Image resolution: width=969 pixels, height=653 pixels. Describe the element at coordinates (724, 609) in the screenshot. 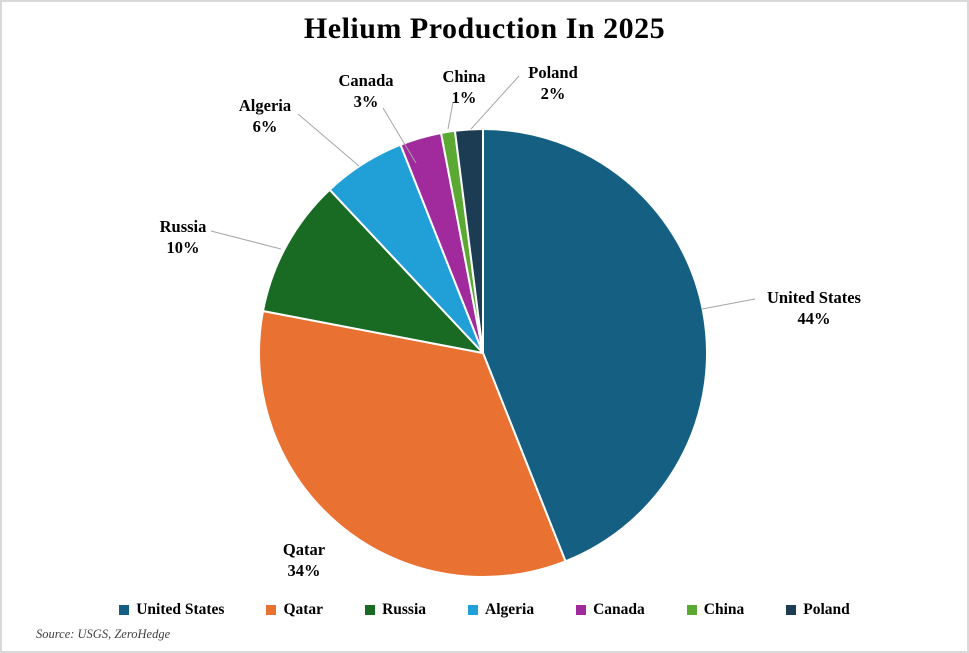

I see `legend-label: China` at that location.